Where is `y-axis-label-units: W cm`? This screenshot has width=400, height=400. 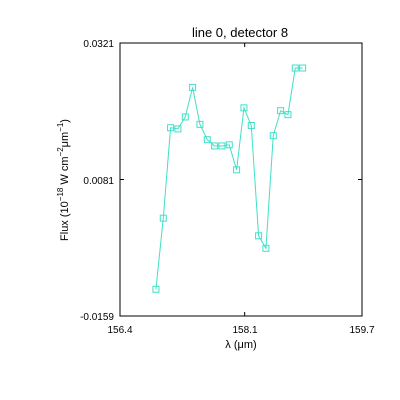 y-axis-label-units: W cm is located at coordinates (65, 171).